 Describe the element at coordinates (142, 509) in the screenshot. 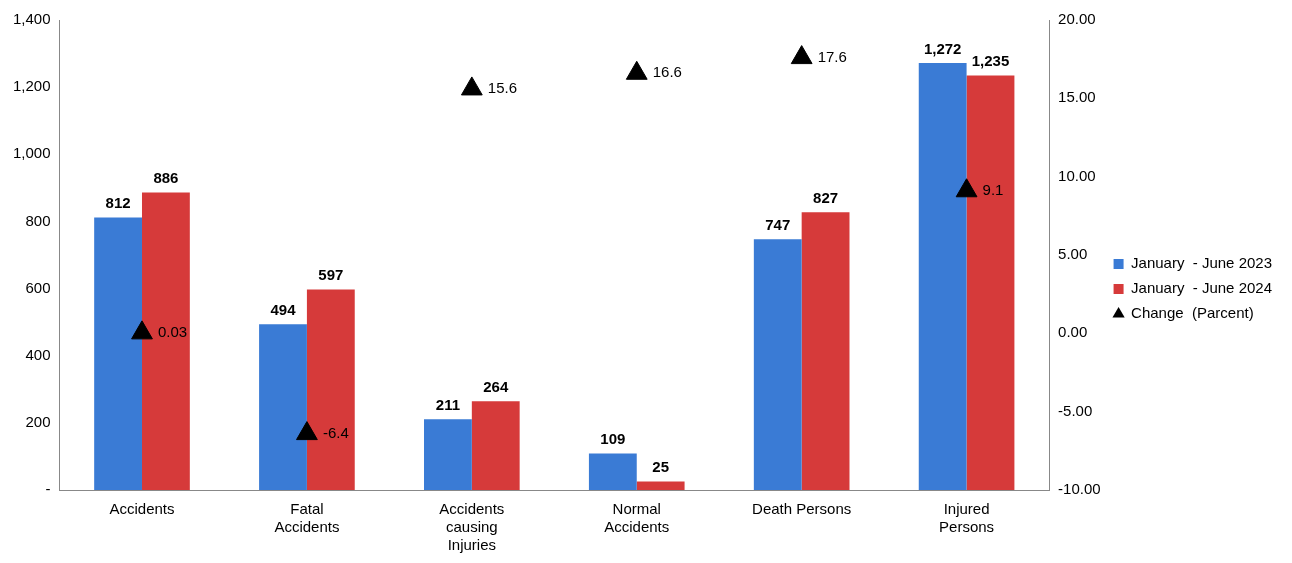

I see `x-tick-label: Accidents` at that location.